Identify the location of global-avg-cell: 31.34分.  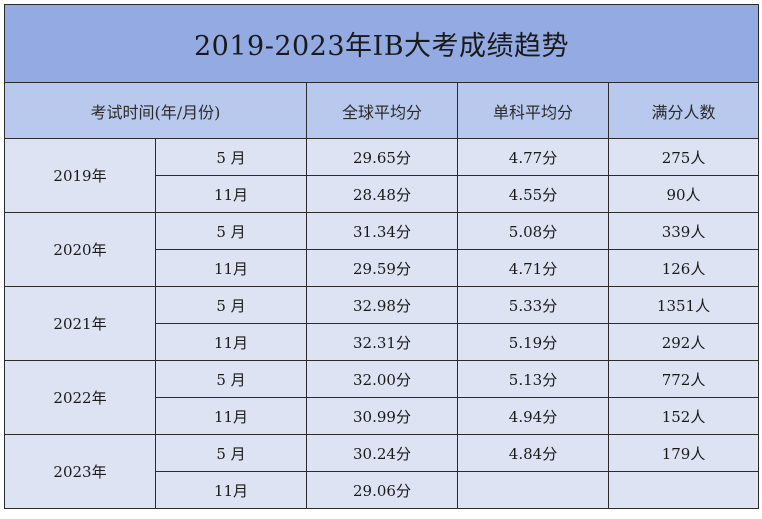
(382, 231).